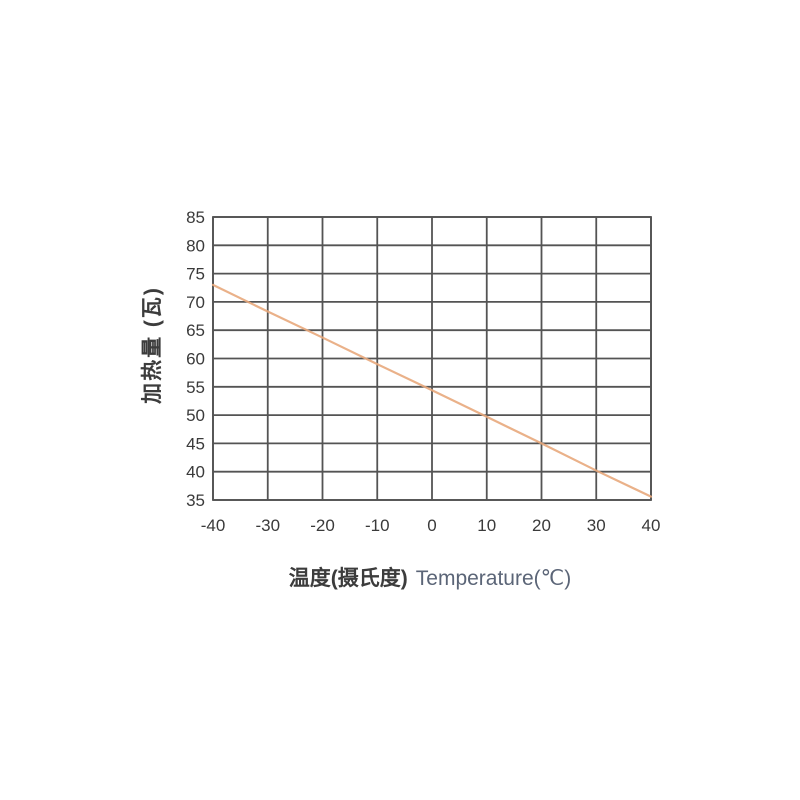 This screenshot has height=800, width=800. Describe the element at coordinates (348, 578) in the screenshot. I see `x-axis-label-zh: 温度(摄氏度)` at that location.